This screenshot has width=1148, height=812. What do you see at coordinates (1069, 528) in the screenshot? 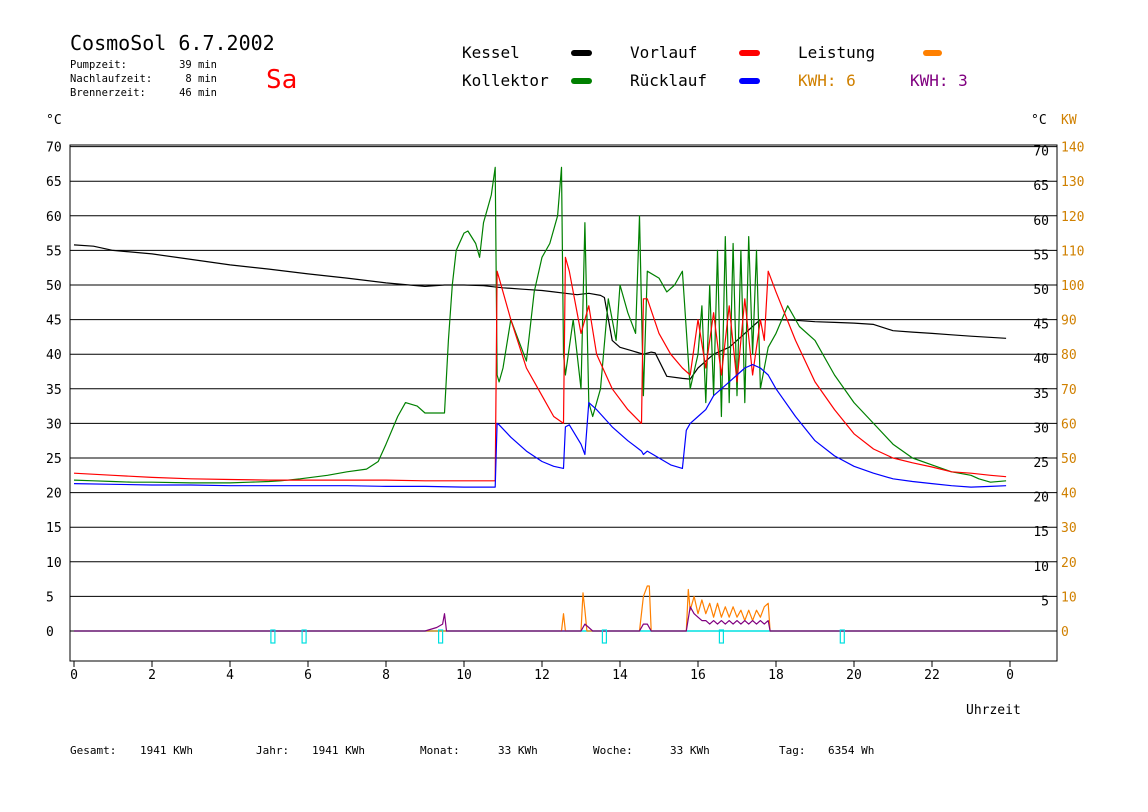
I see `kw-tick-30: 30` at bounding box center [1069, 528].